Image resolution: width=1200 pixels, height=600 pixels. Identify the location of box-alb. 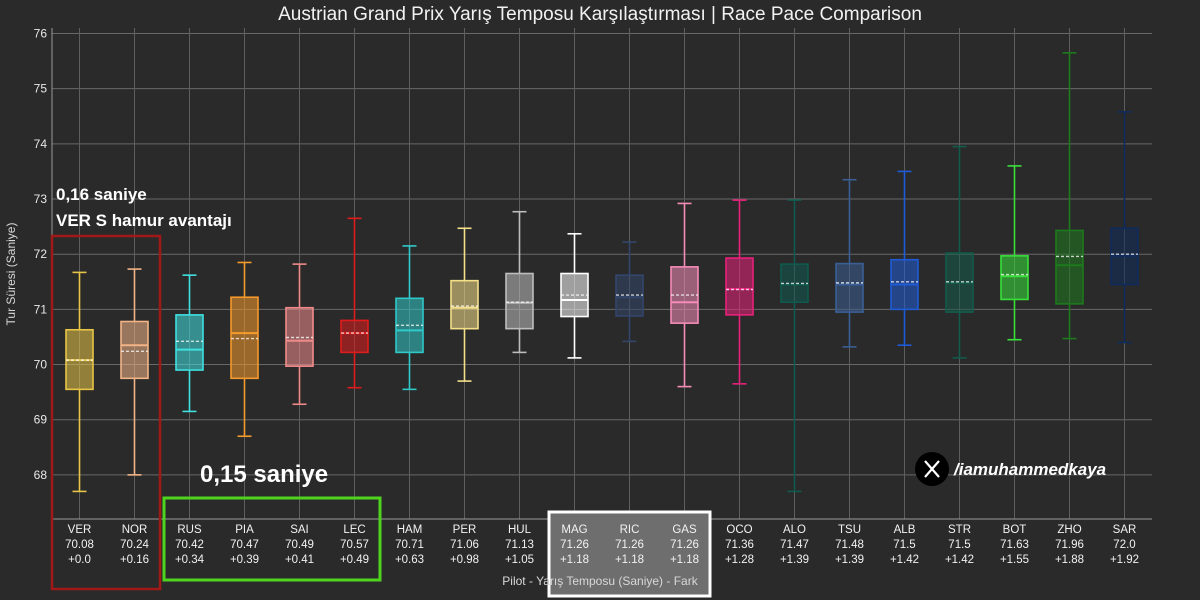
(904, 258).